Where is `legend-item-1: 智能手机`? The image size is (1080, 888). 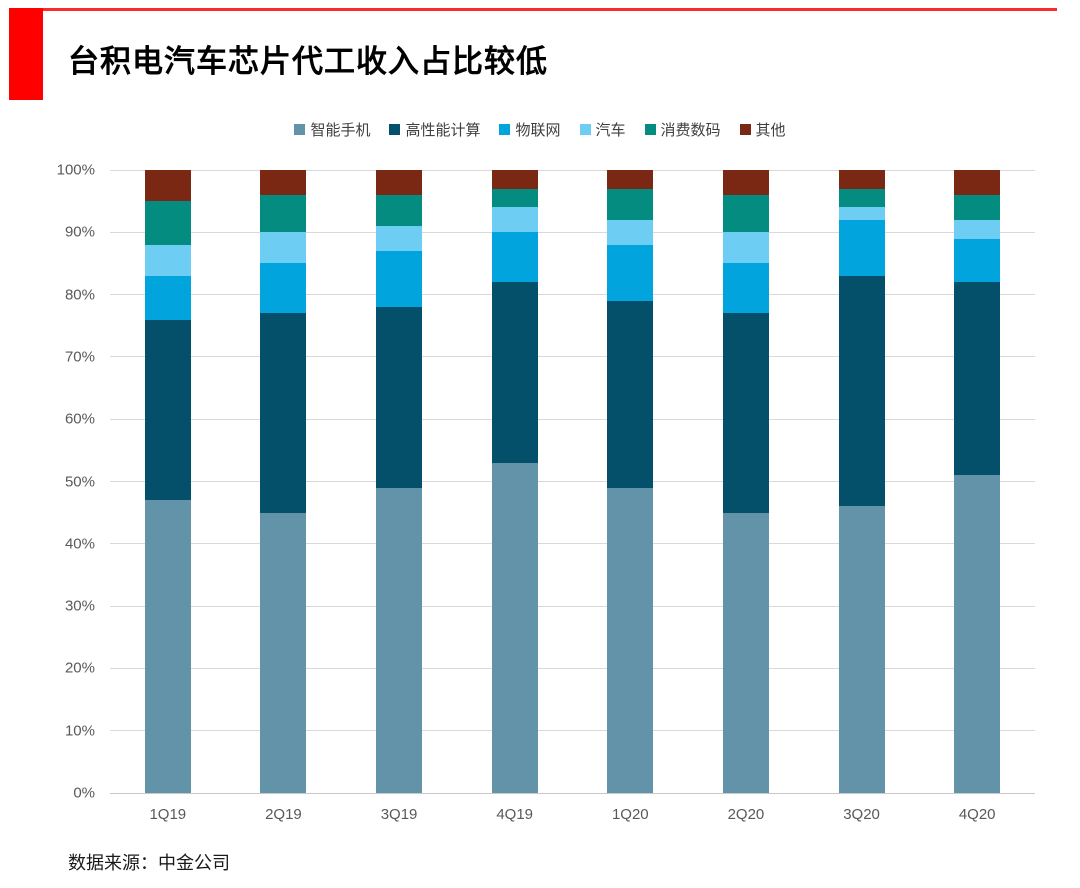 legend-item-1: 智能手机 is located at coordinates (332, 129).